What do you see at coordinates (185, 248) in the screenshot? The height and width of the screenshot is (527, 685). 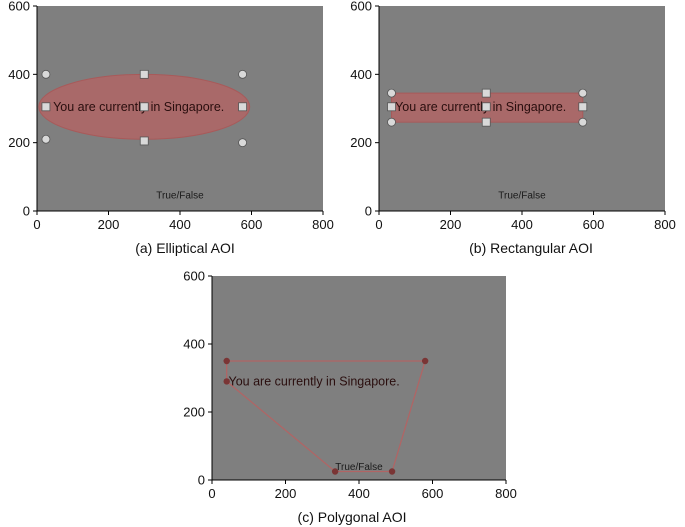 I see `panel-caption: (a) Elliptical AOI` at bounding box center [185, 248].